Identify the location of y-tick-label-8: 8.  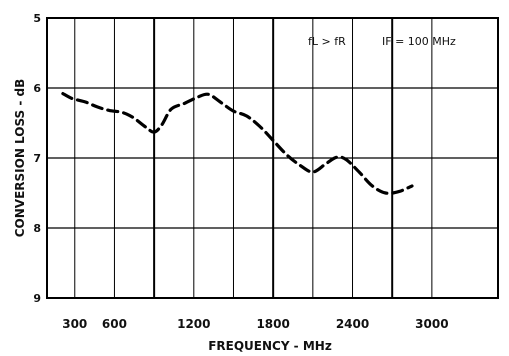
(37, 228).